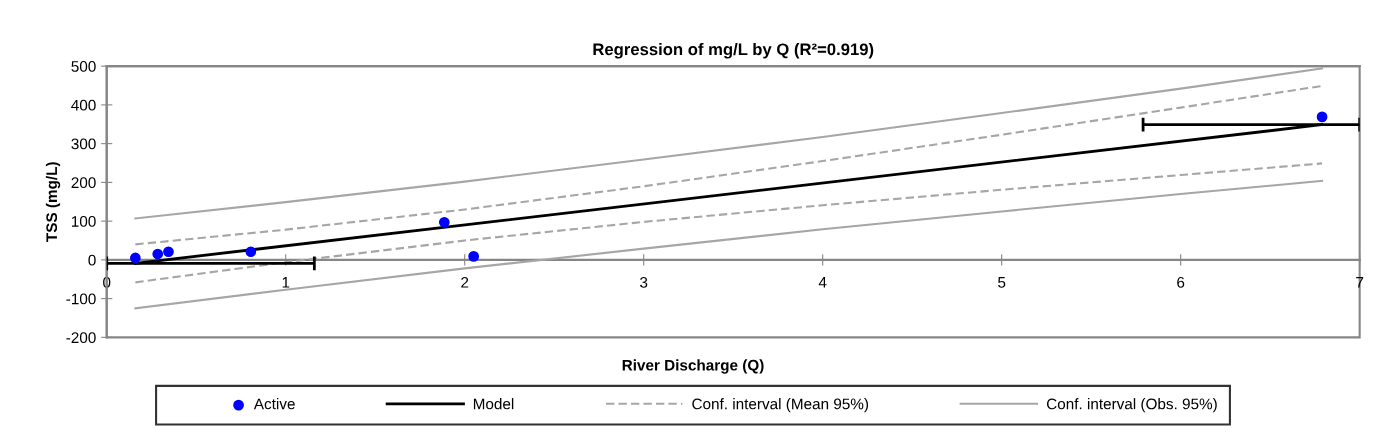  What do you see at coordinates (693, 366) in the screenshot?
I see `x-axis-title: River Discharge (Q)` at bounding box center [693, 366].